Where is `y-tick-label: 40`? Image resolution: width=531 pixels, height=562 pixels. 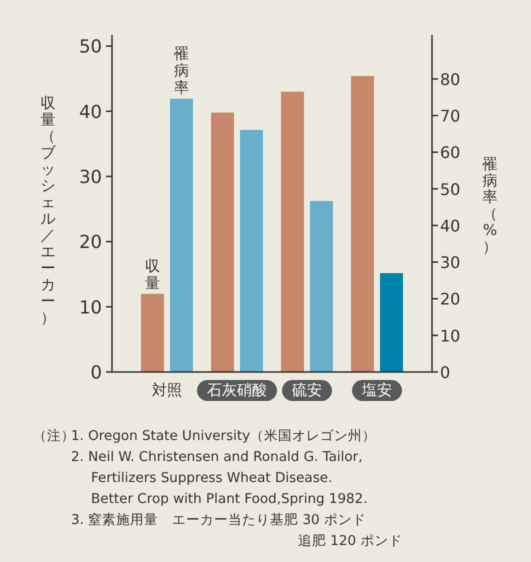
y-tick-label: 40 is located at coordinates (90, 112).